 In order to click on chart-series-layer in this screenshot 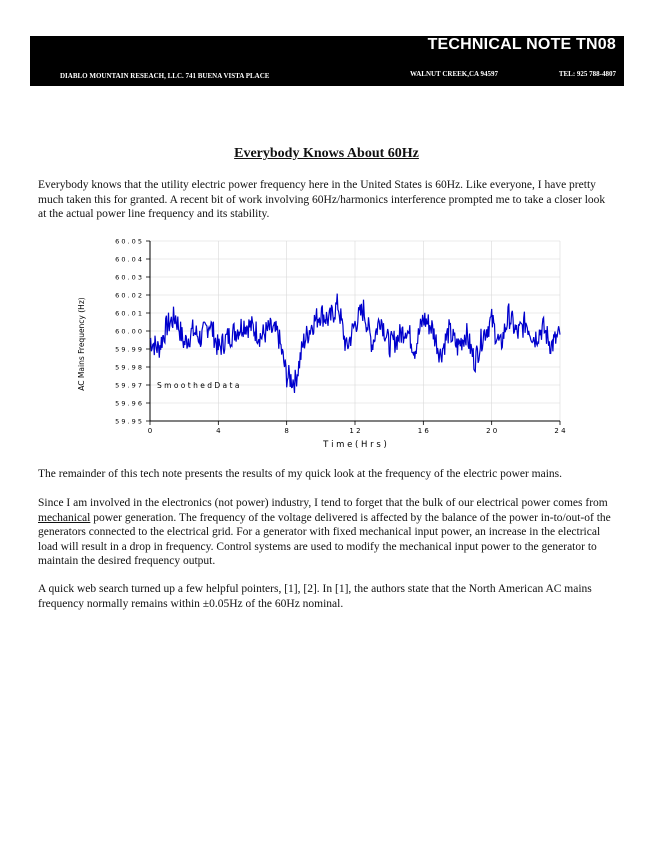, I will do `click(355, 343)`.